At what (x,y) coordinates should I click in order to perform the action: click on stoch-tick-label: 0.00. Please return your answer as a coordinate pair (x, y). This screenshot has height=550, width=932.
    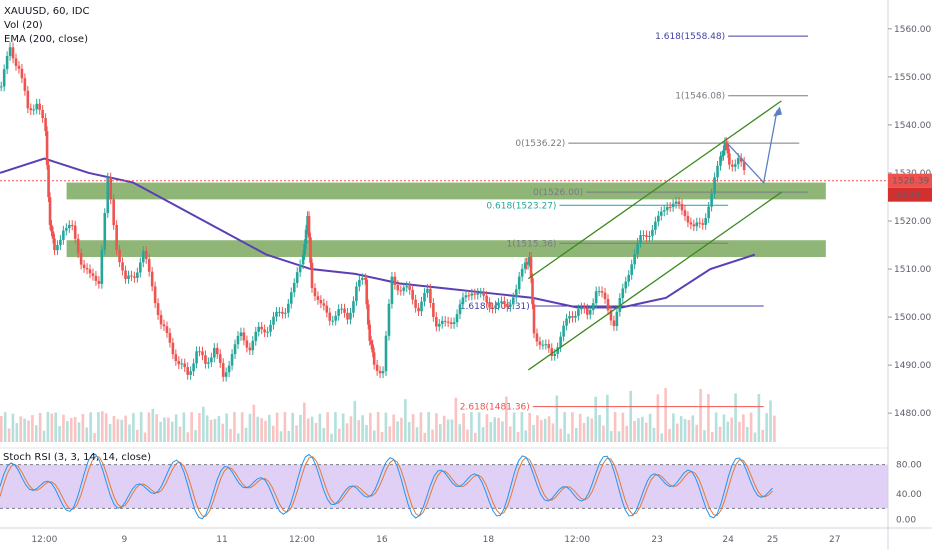
    Looking at the image, I should click on (906, 520).